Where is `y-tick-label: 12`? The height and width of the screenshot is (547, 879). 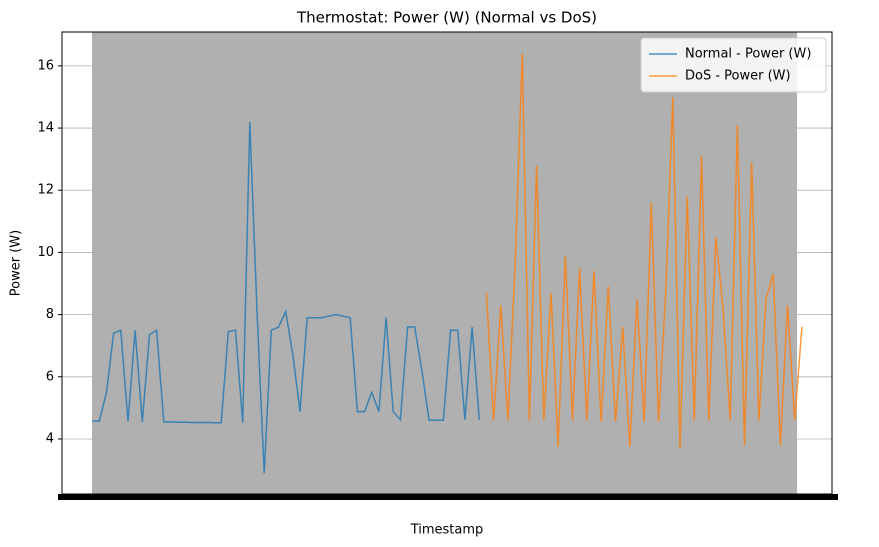 y-tick-label: 12 is located at coordinates (45, 190).